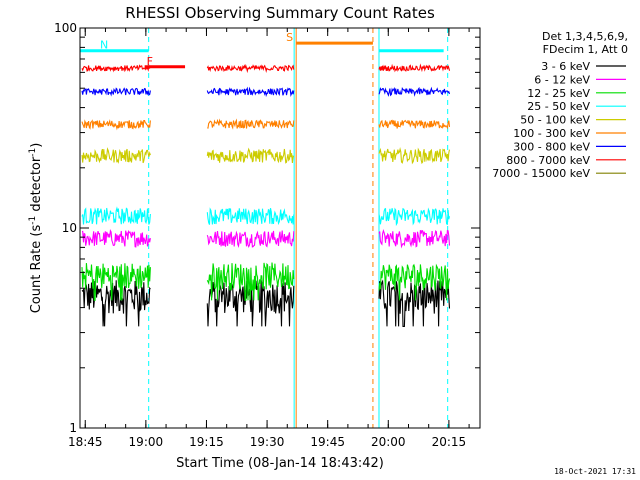 The height and width of the screenshot is (480, 640). Describe the element at coordinates (562, 79) in the screenshot. I see `legend-entry-label: 6 - 12 keV` at that location.